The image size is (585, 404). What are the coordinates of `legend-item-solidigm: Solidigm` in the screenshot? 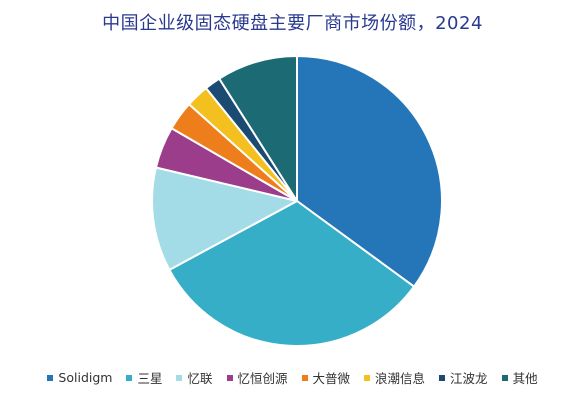 It's located at (79, 377).